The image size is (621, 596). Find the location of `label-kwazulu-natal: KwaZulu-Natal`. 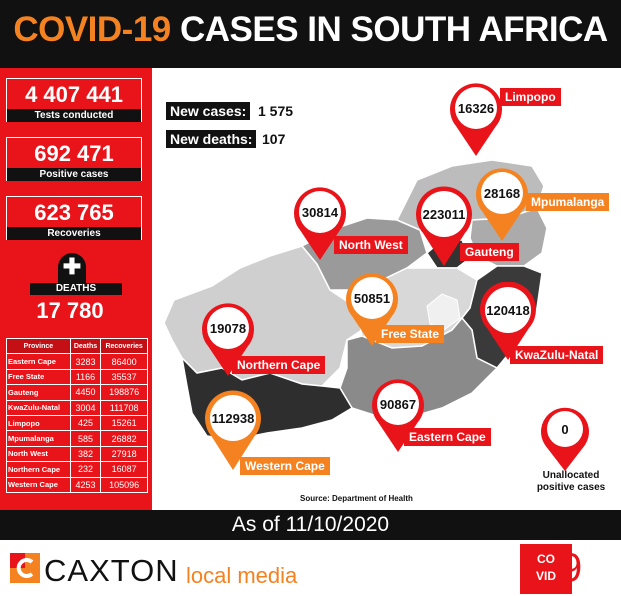

label-kwazulu-natal: KwaZulu-Natal is located at coordinates (557, 355).